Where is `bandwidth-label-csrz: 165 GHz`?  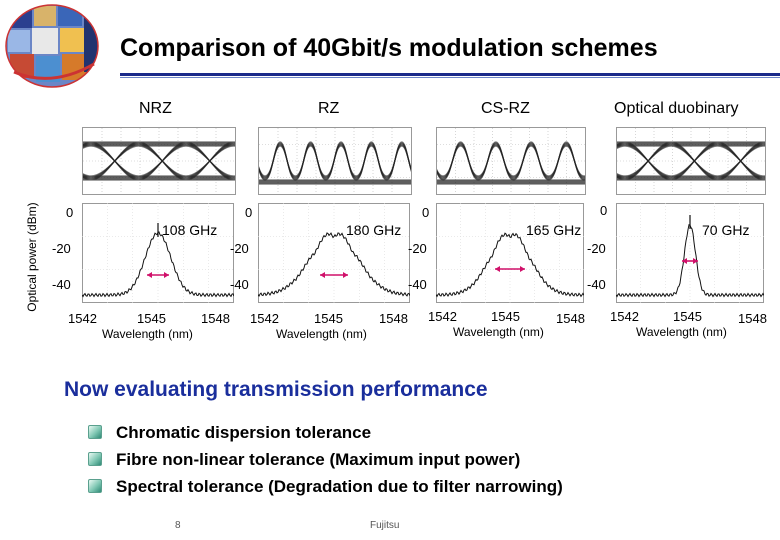 bandwidth-label-csrz: 165 GHz is located at coordinates (554, 230).